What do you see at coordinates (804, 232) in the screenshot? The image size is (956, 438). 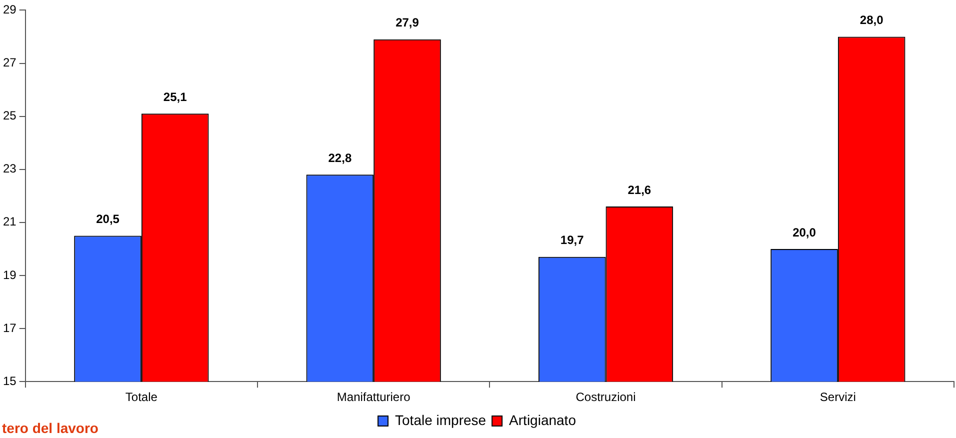 I see `data-label: 20,0` at bounding box center [804, 232].